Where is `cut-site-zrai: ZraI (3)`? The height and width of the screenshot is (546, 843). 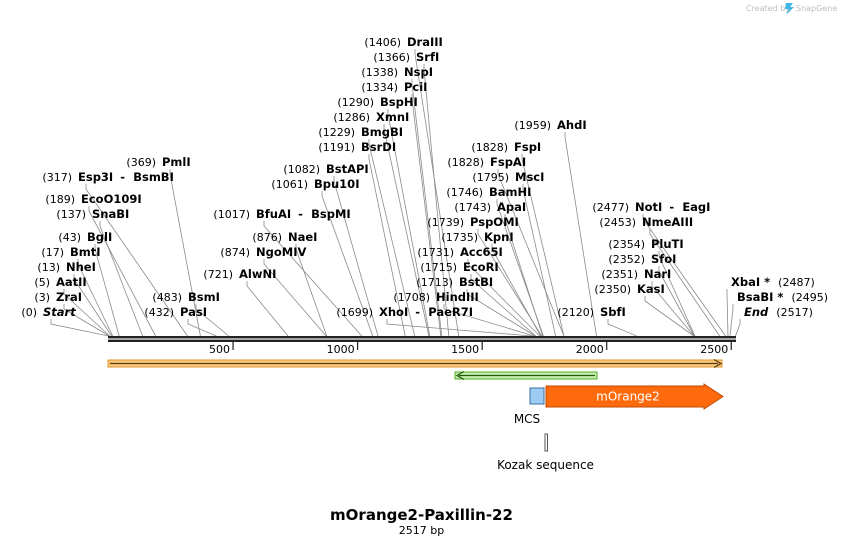 cut-site-zrai: ZraI (3) is located at coordinates (58, 297).